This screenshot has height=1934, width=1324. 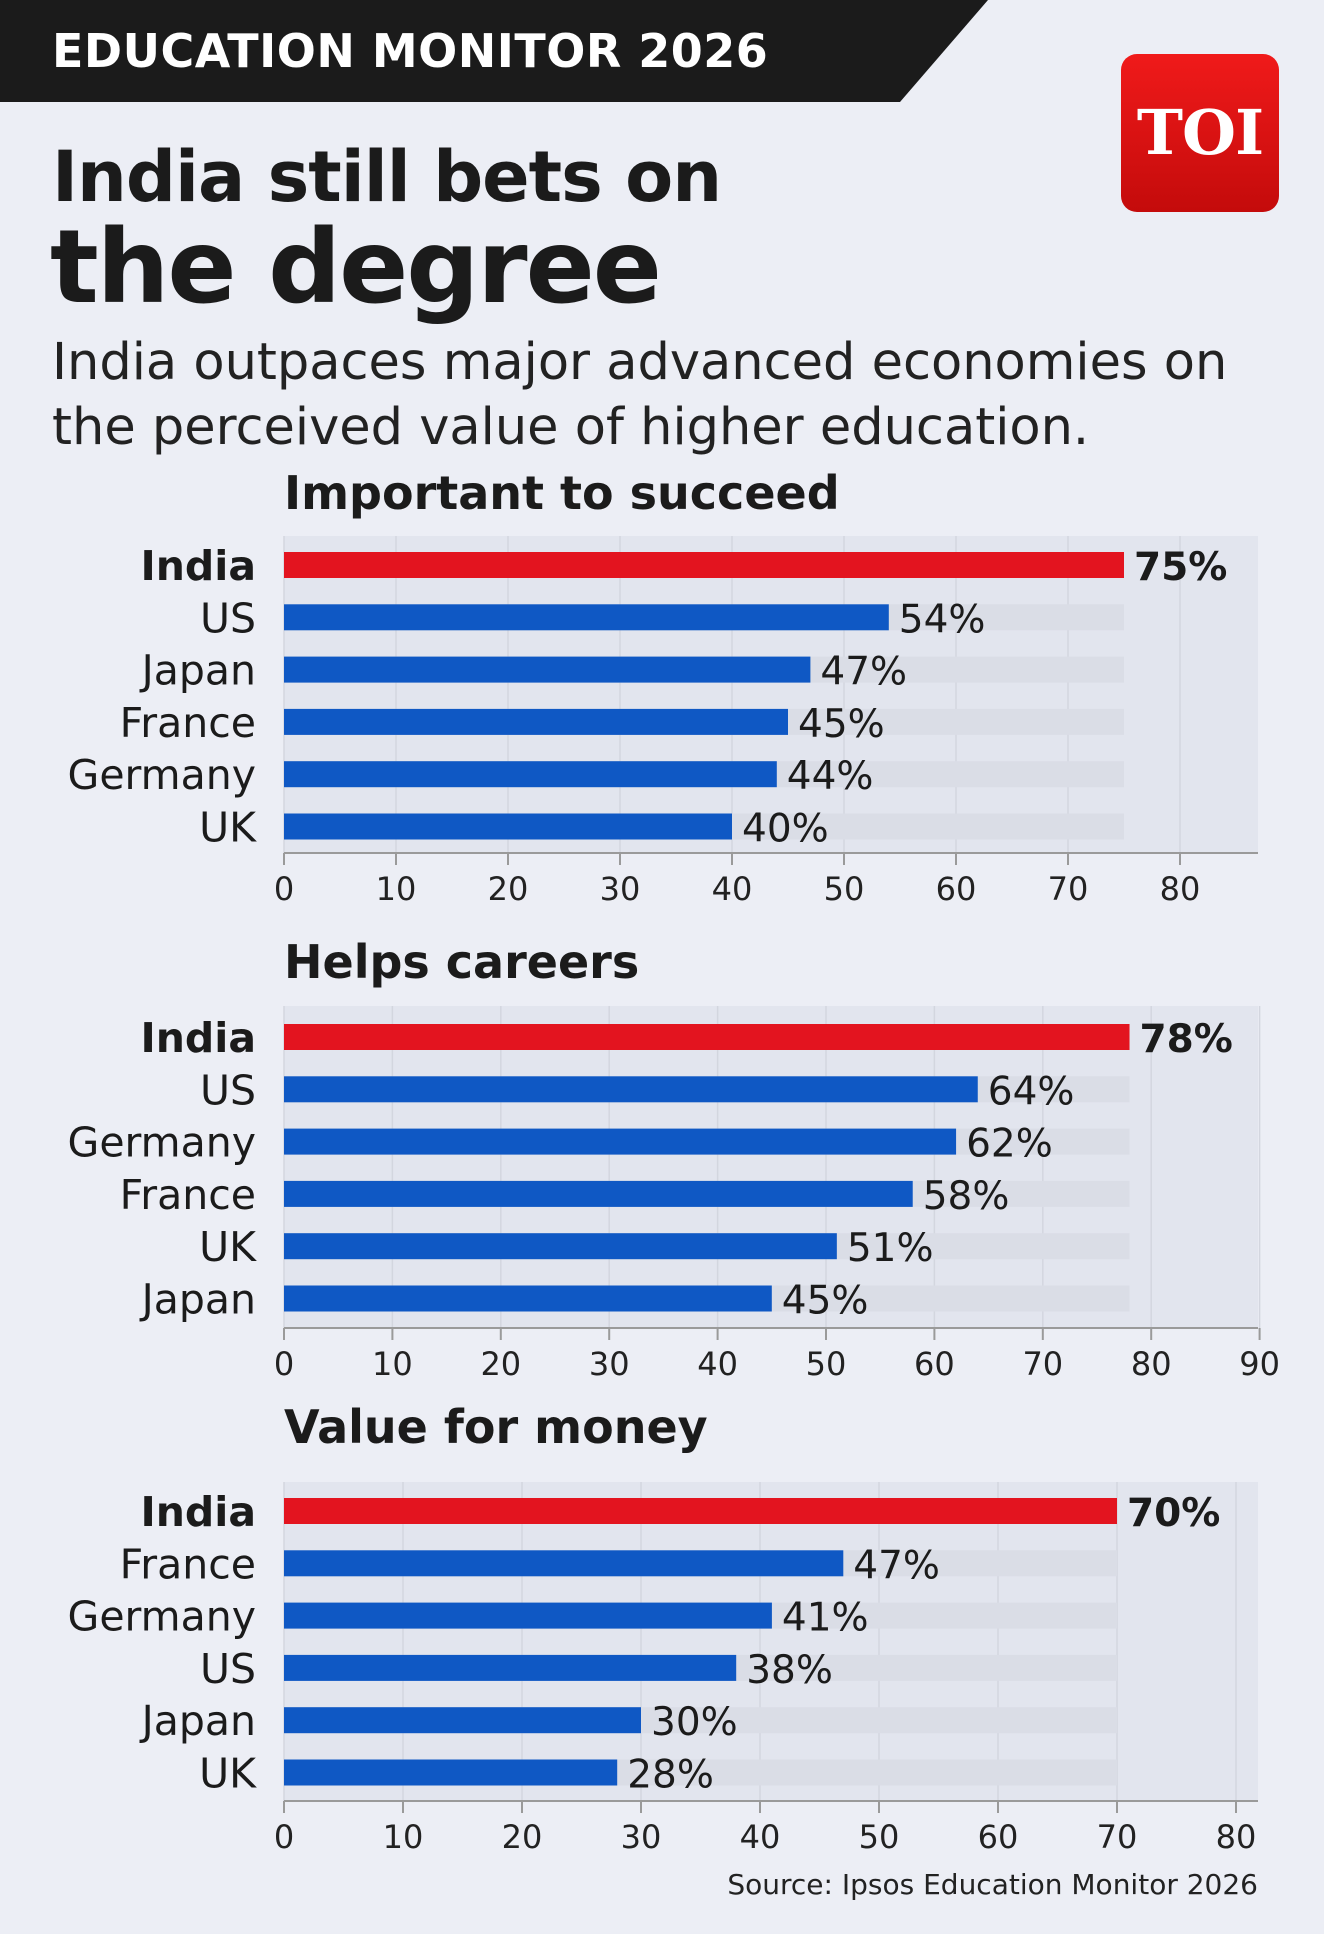 I want to click on toi-logo: TOI, so click(x=1200, y=133).